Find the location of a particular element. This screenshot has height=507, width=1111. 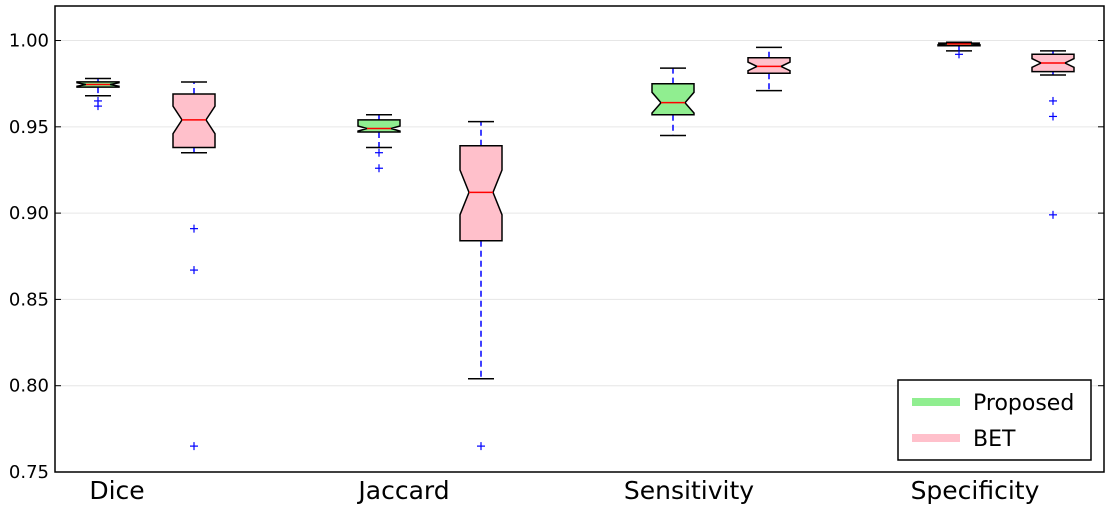

box-bet-dice is located at coordinates (194, 266).